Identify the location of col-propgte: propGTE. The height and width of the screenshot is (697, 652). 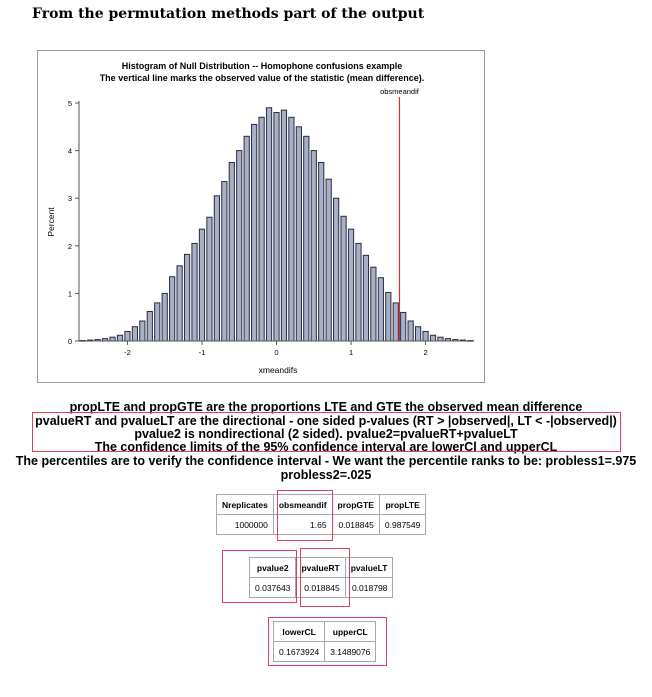
(355, 504).